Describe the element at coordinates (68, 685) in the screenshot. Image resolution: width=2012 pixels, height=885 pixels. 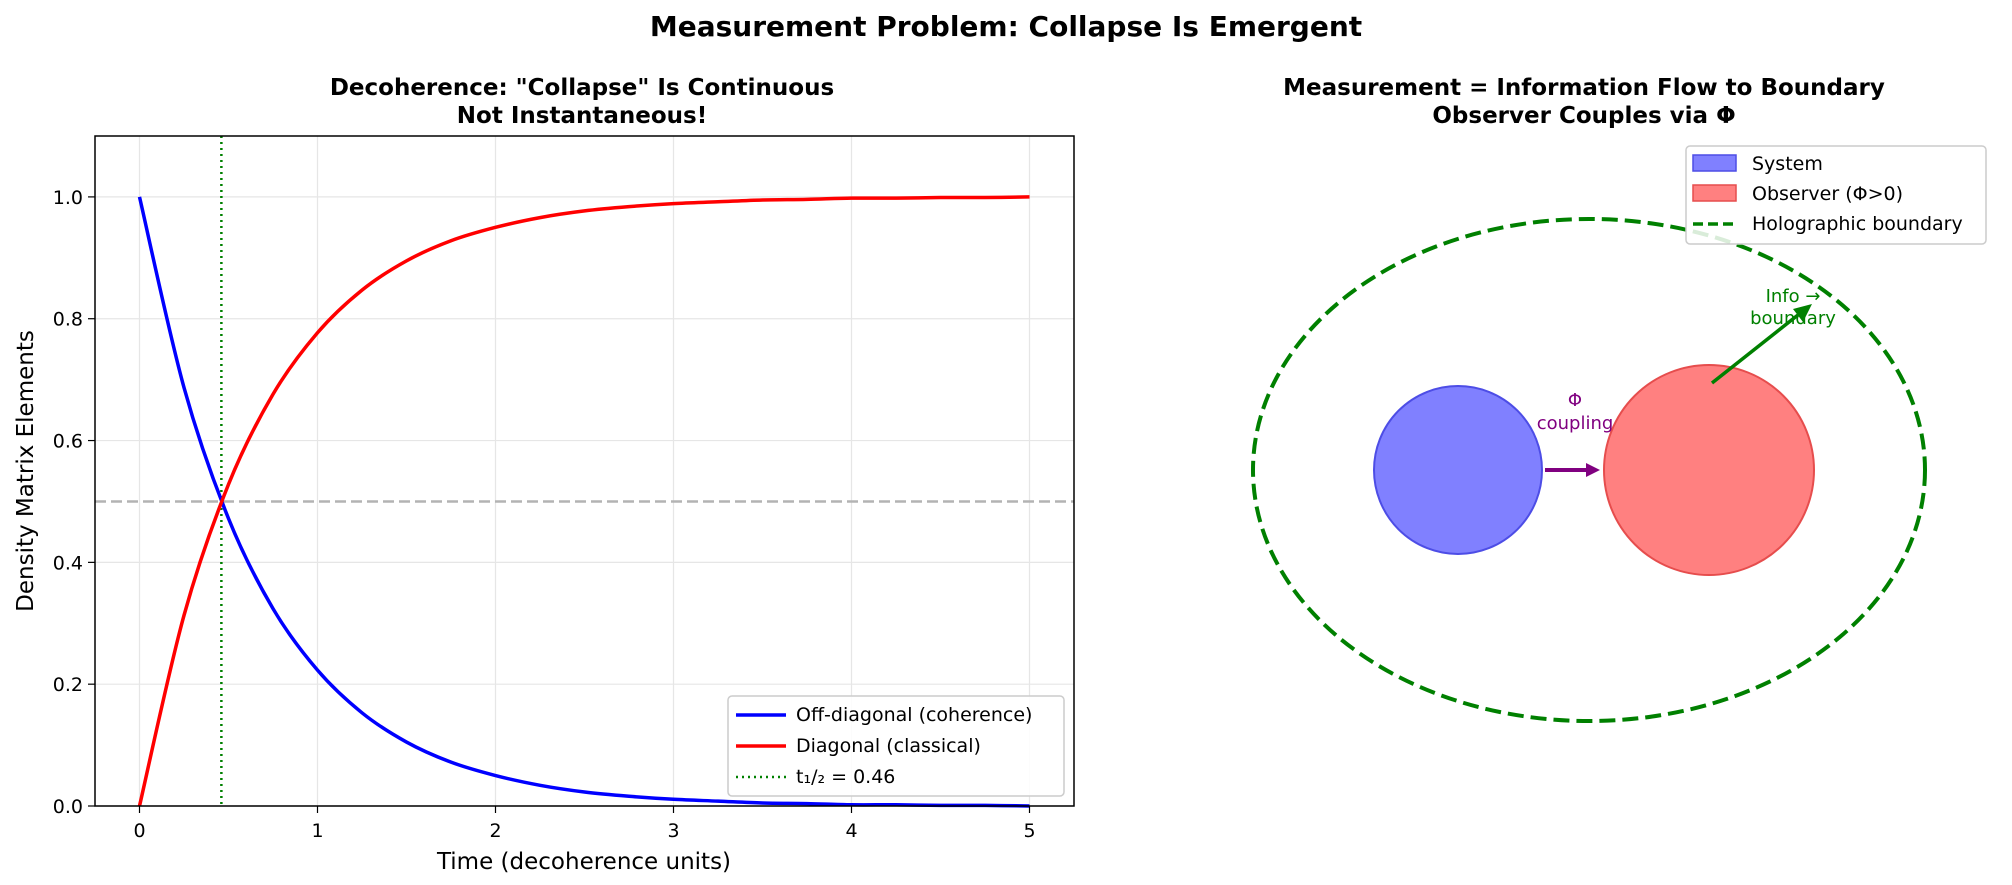
I see `y-tick-label: 0.2` at that location.